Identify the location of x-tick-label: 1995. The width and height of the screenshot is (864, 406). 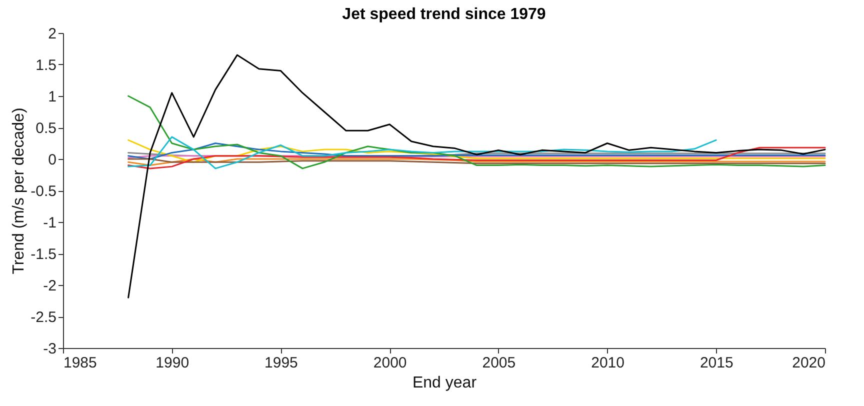
(281, 363).